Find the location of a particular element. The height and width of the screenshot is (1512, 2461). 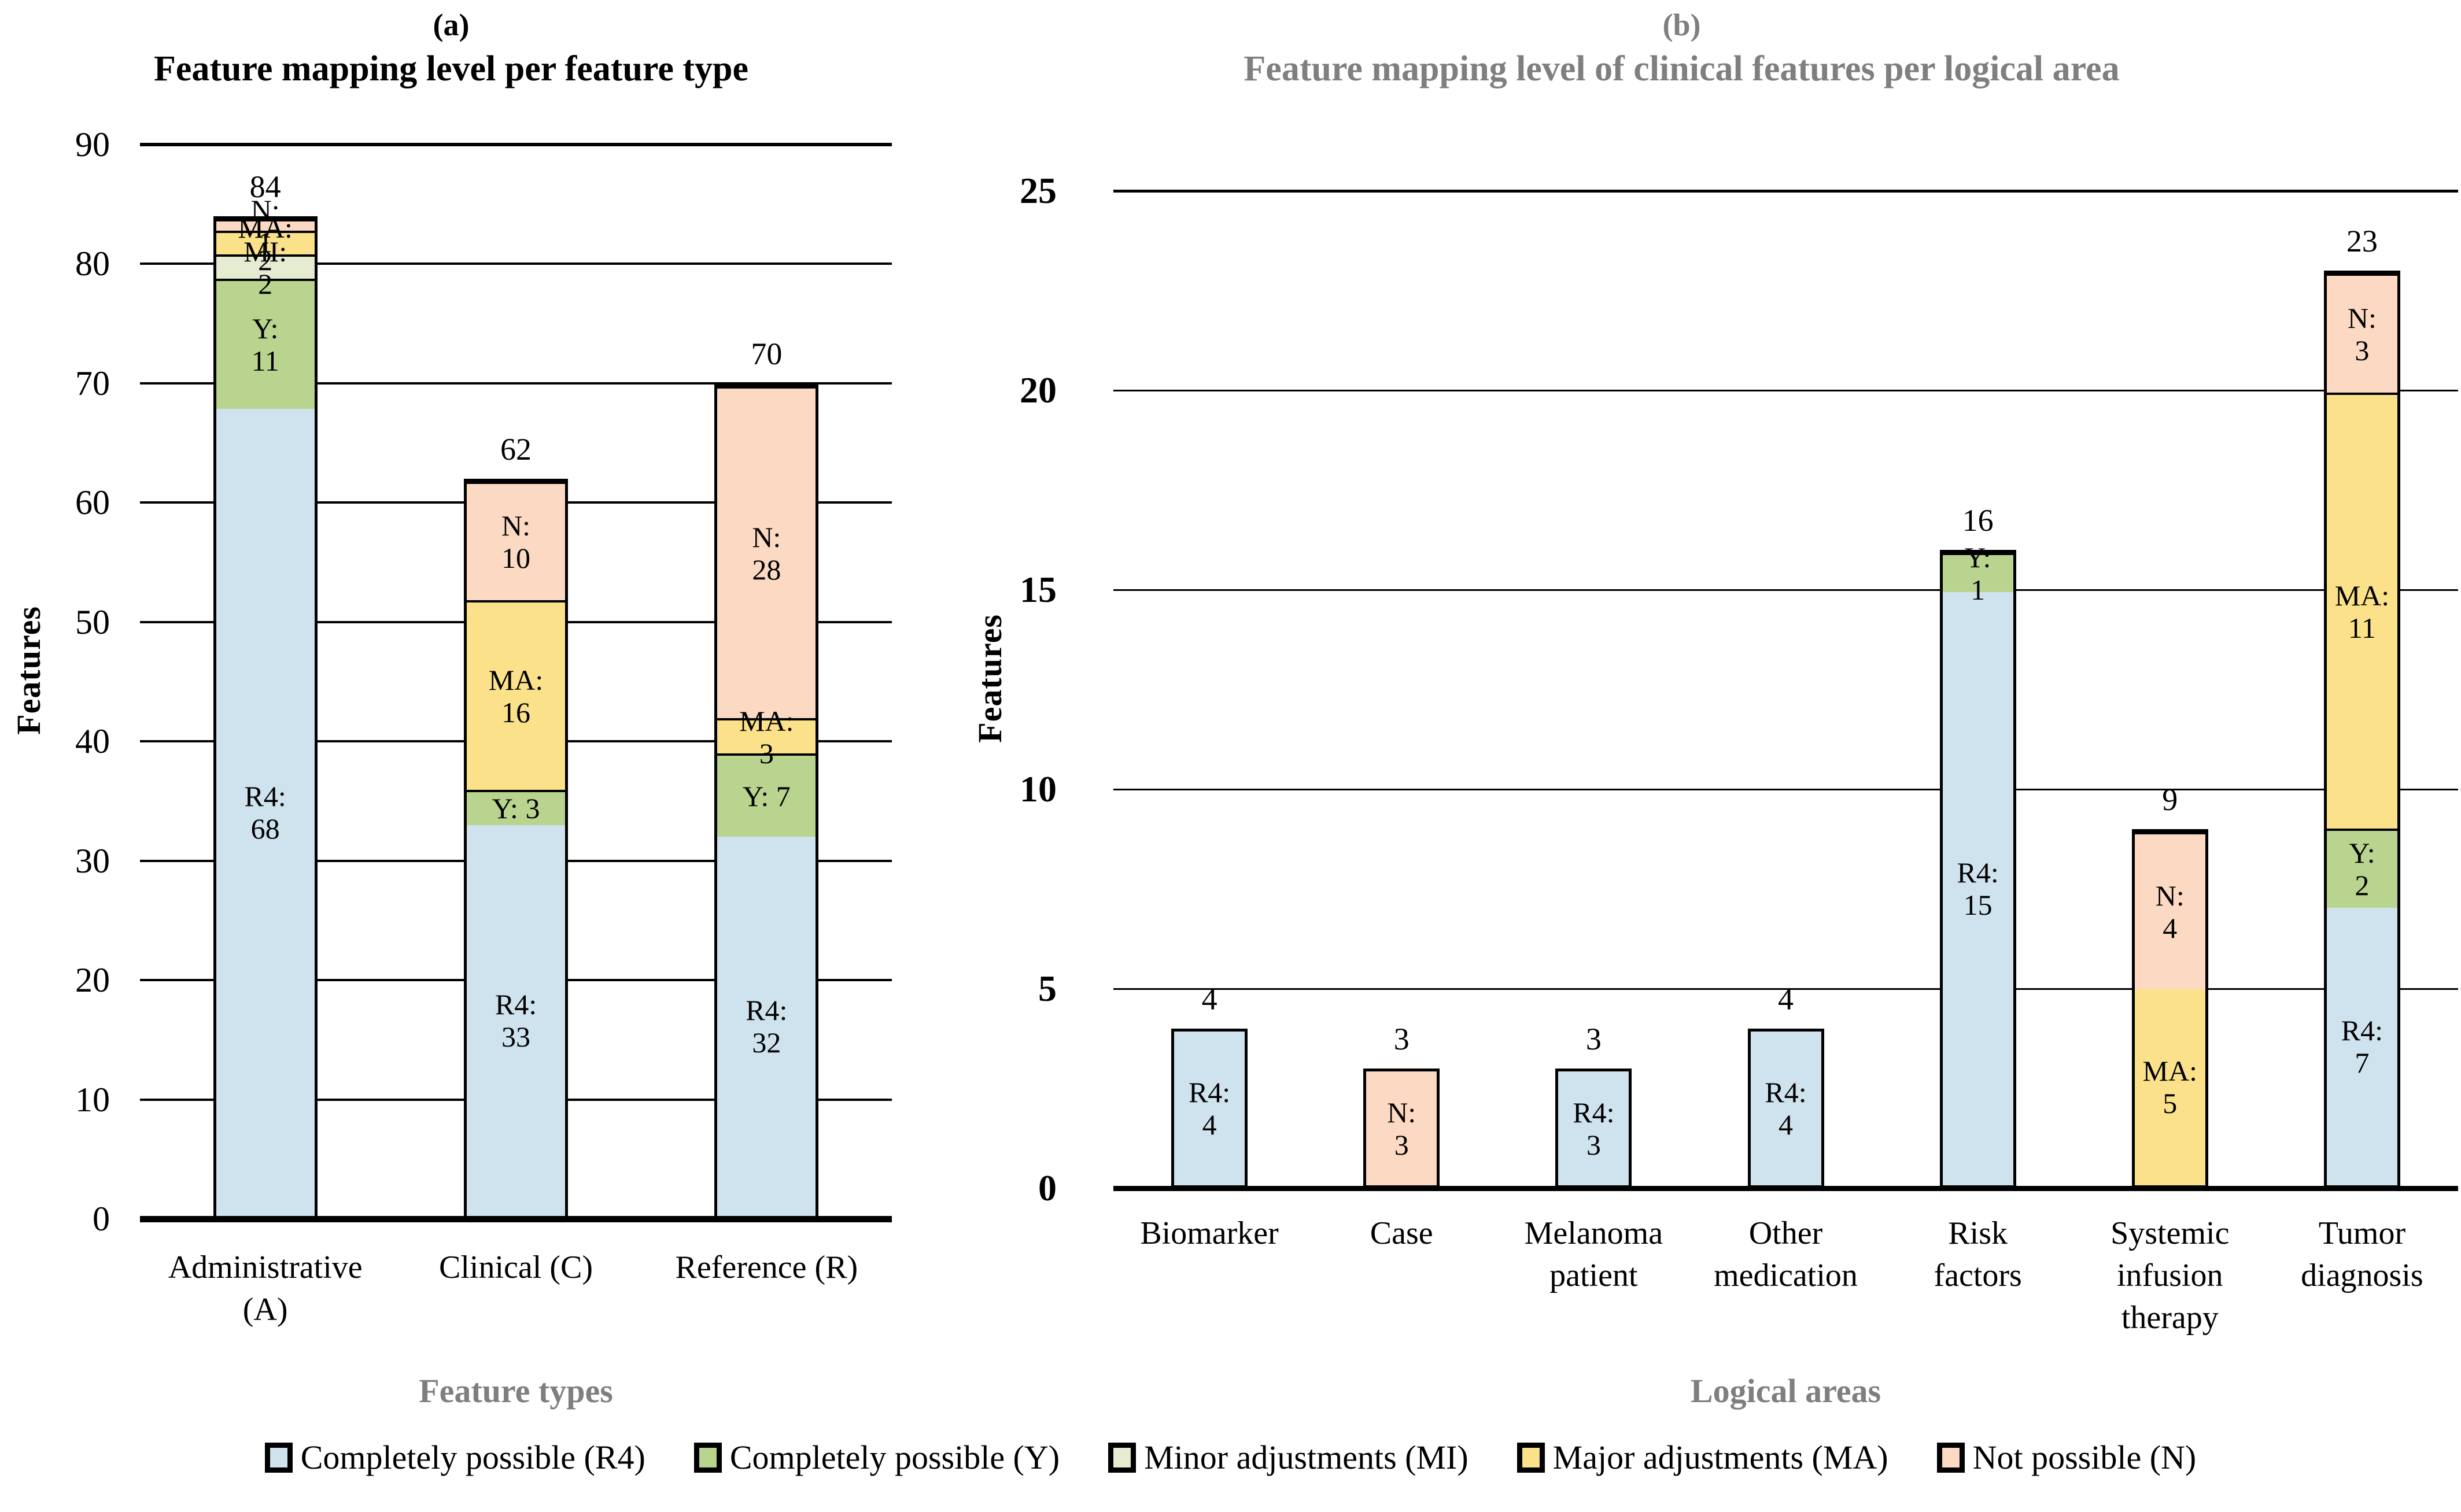

y-tick-label: 90 is located at coordinates (92, 144).